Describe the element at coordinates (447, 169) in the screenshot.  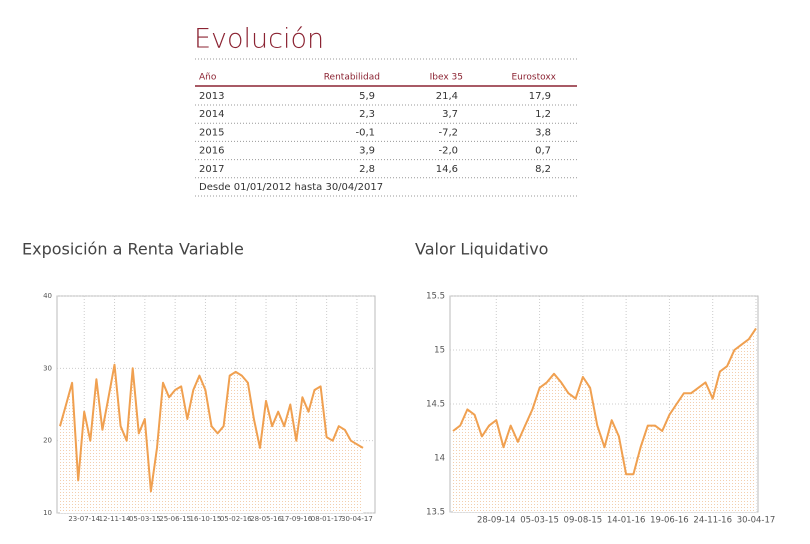
I see `cell: 14,6` at that location.